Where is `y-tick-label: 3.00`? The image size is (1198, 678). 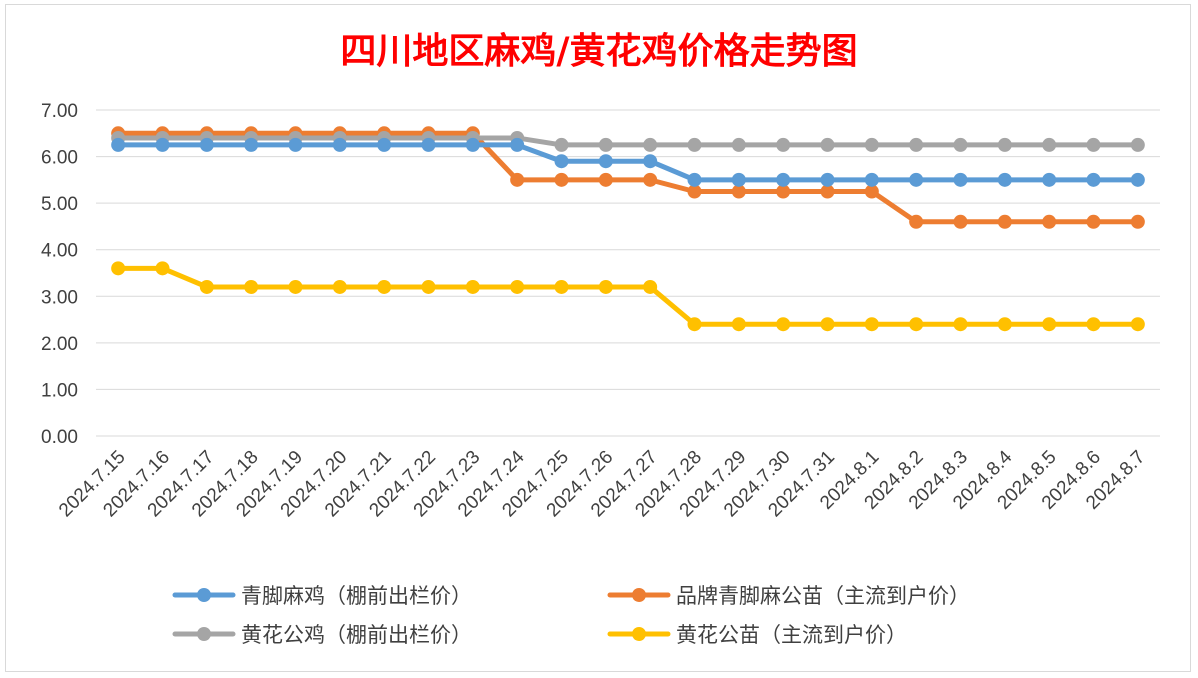
y-tick-label: 3.00 is located at coordinates (59, 297).